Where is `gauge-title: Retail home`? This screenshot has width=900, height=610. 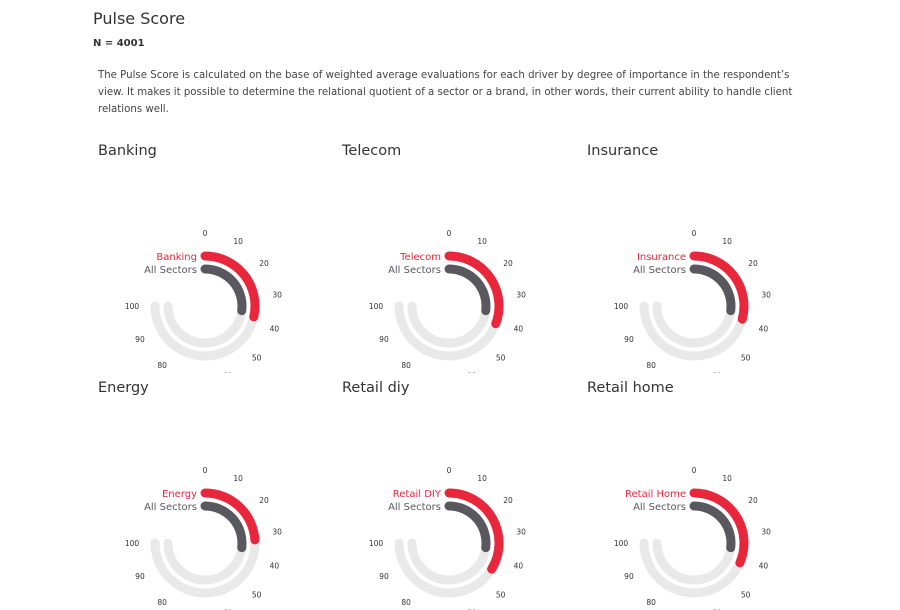
gauge-title: Retail home is located at coordinates (634, 388).